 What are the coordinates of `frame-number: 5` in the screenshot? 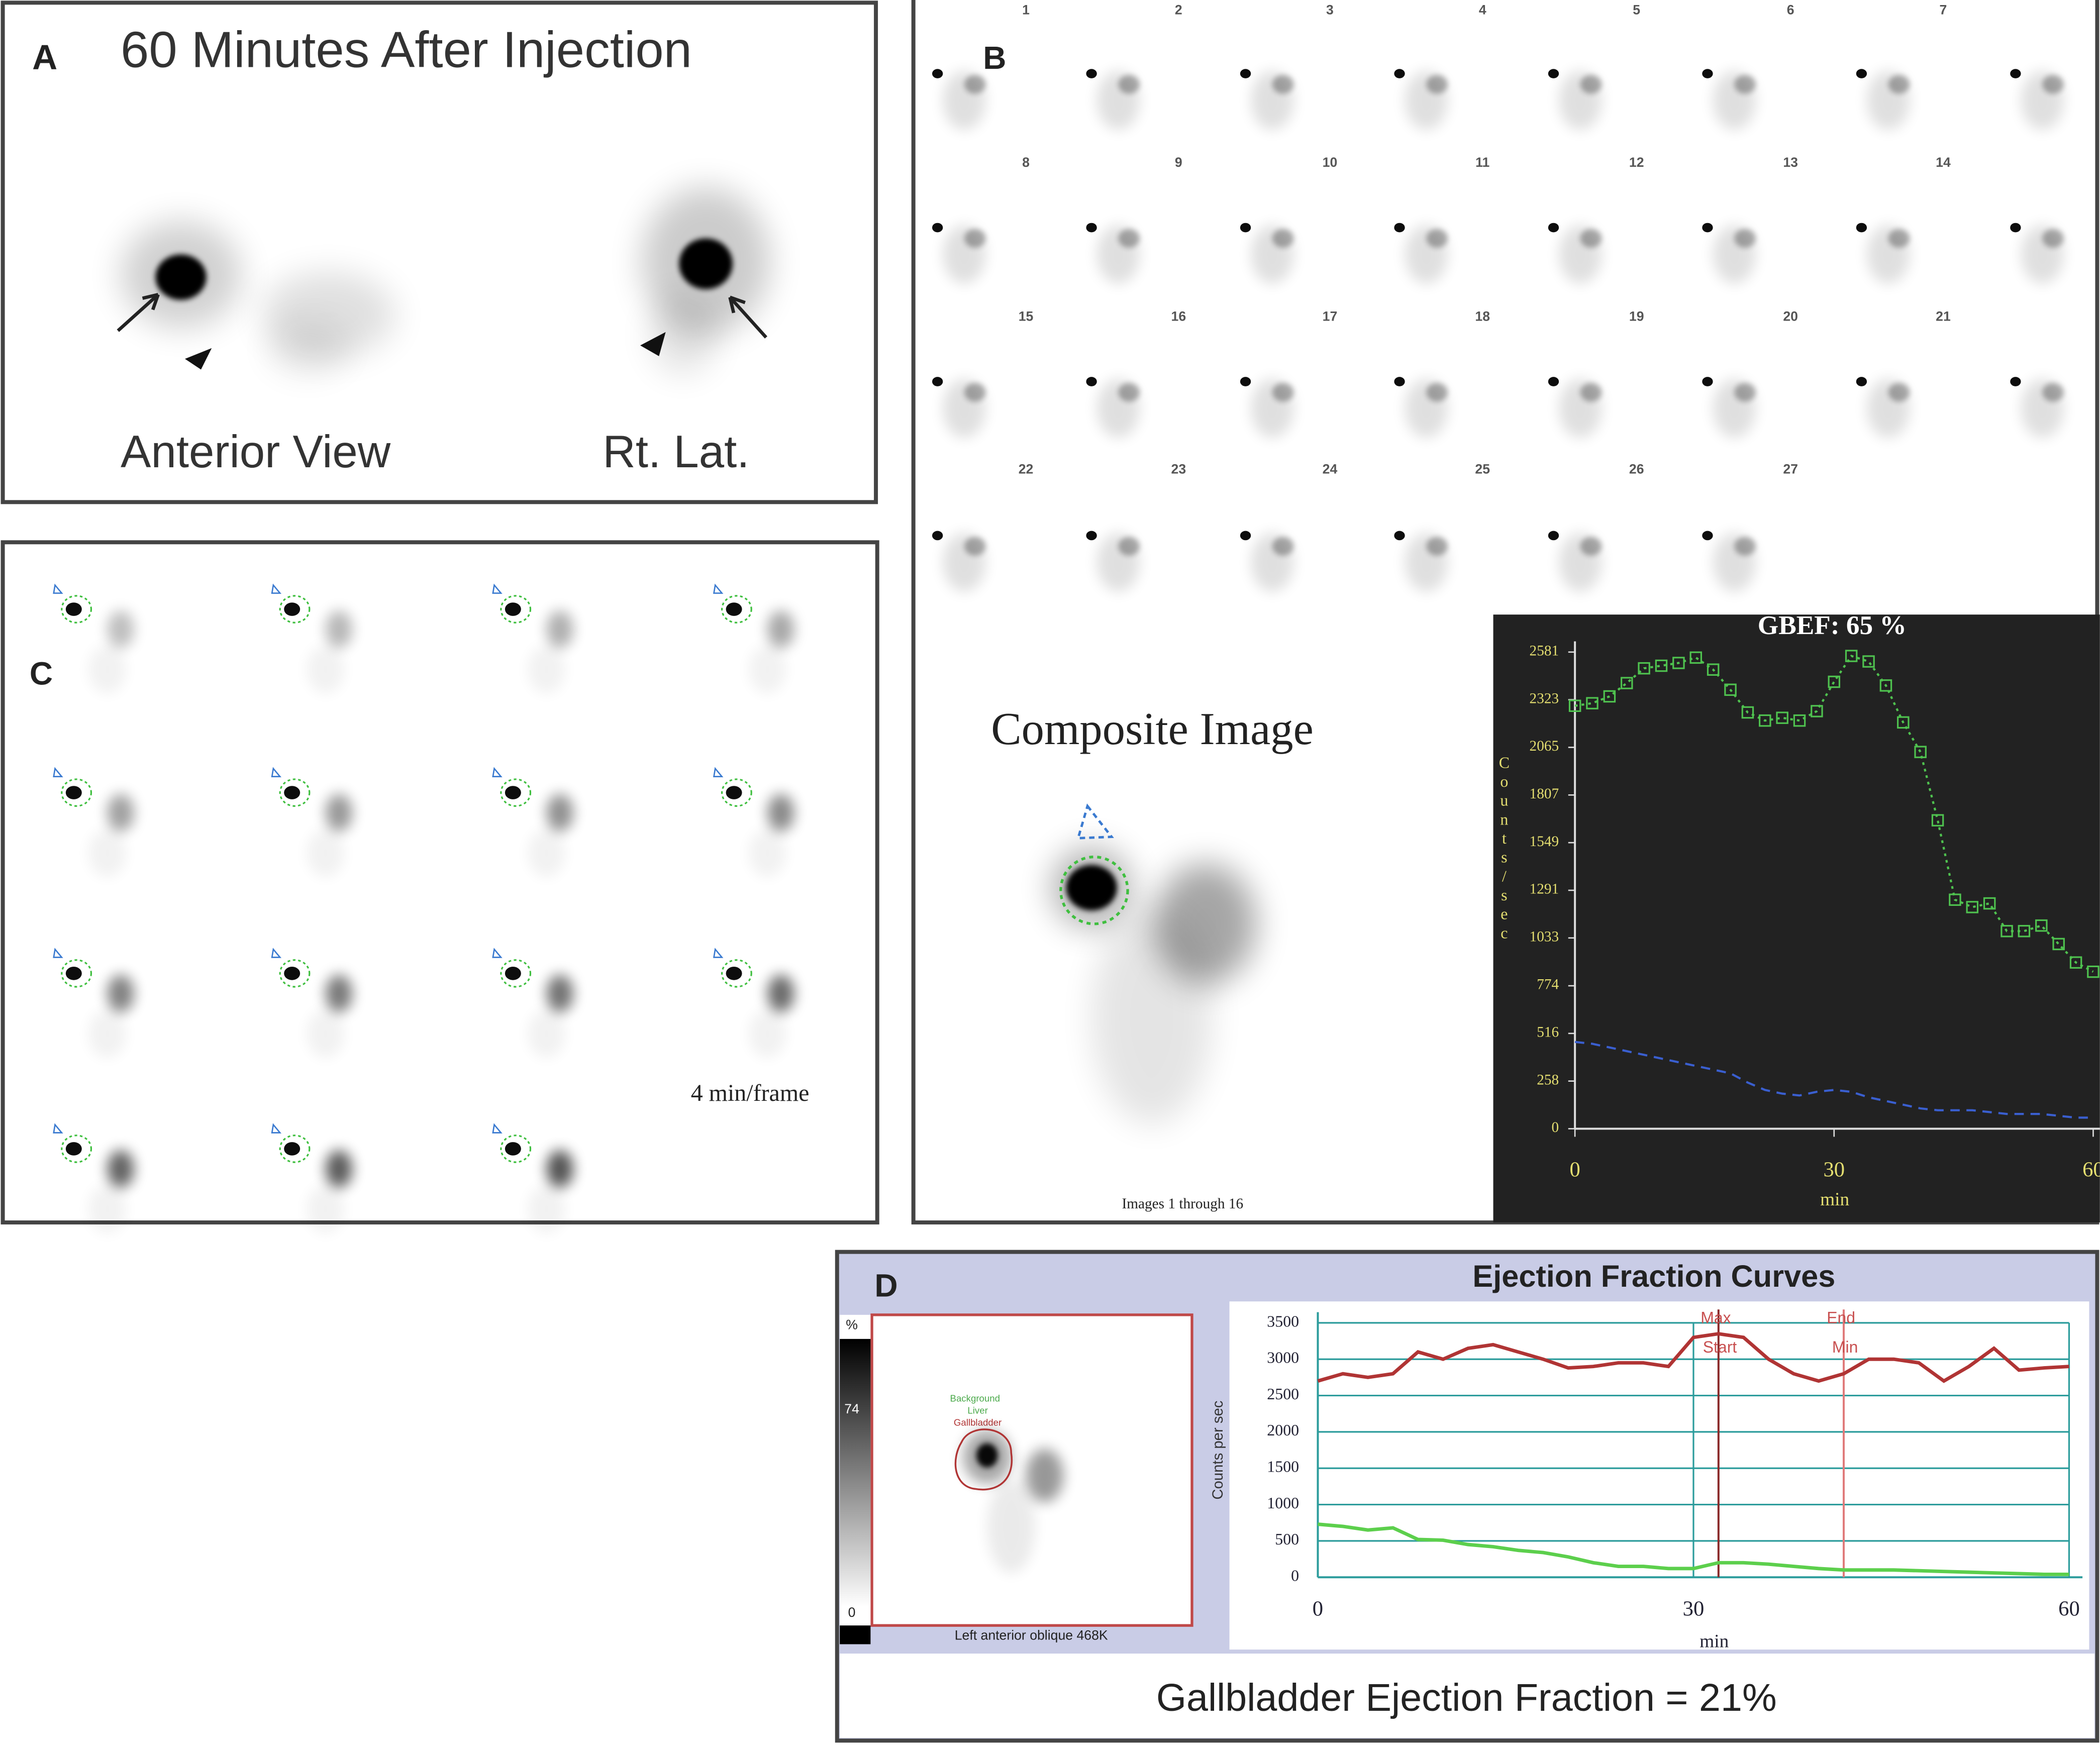 It's located at (1636, 9).